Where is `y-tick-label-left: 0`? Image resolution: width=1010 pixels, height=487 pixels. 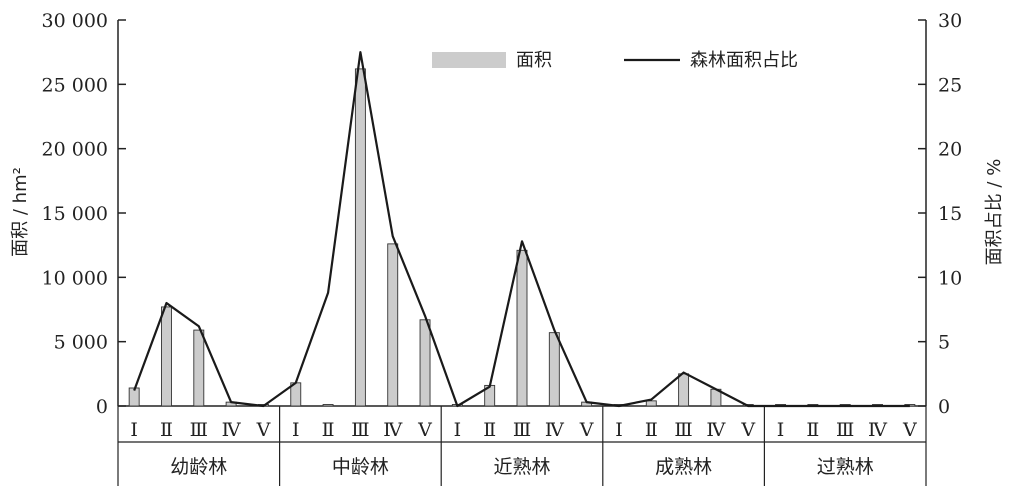
y-tick-label-left: 0 is located at coordinates (102, 407).